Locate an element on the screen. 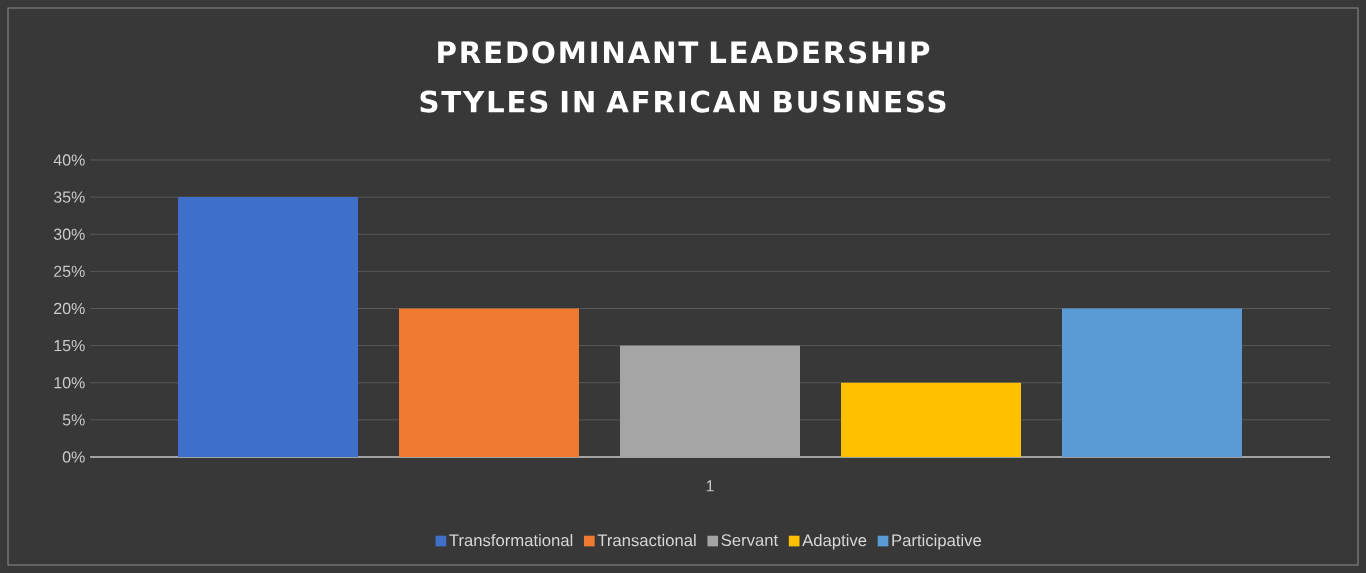 The image size is (1366, 573). y-tick-label: 10% is located at coordinates (69, 383).